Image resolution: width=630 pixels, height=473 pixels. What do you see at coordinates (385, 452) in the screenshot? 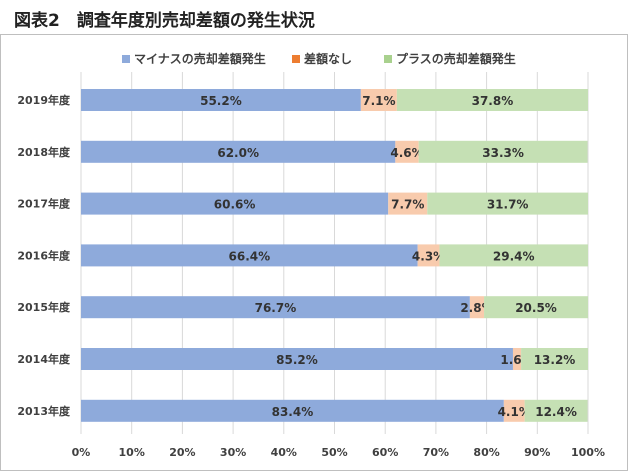
I see `x-tick-label: 60%` at bounding box center [385, 452].